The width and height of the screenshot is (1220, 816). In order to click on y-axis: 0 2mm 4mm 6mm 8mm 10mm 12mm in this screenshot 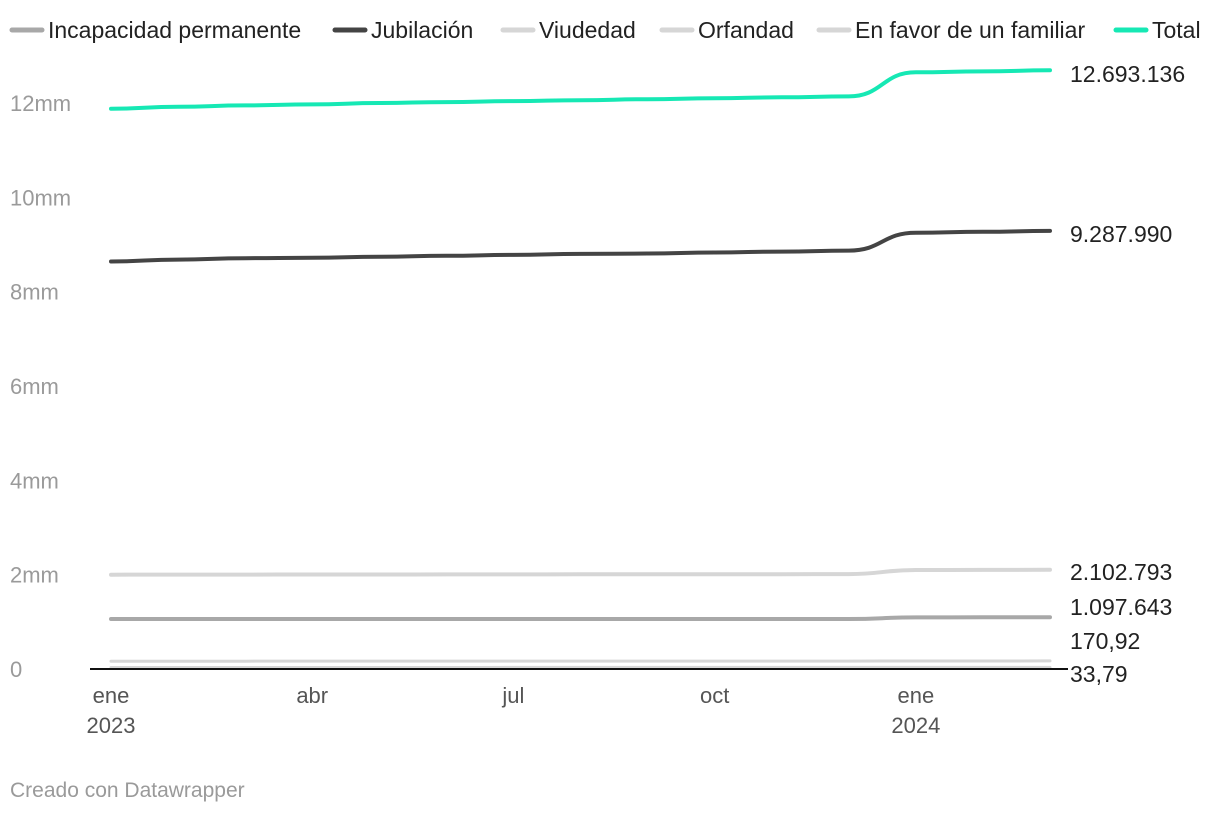, I will do `click(40, 386)`.